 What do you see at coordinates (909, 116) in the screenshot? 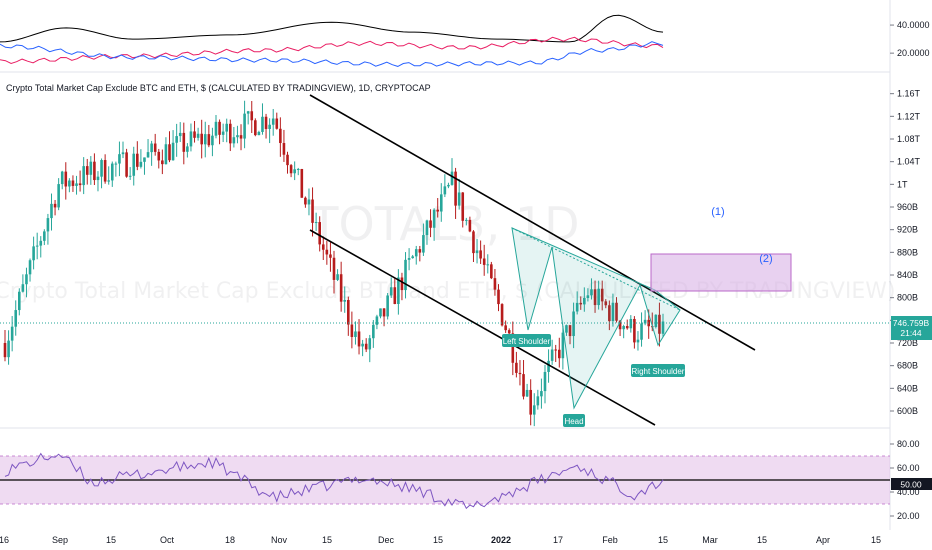
I see `price-tick-label: 1.12T` at bounding box center [909, 116].